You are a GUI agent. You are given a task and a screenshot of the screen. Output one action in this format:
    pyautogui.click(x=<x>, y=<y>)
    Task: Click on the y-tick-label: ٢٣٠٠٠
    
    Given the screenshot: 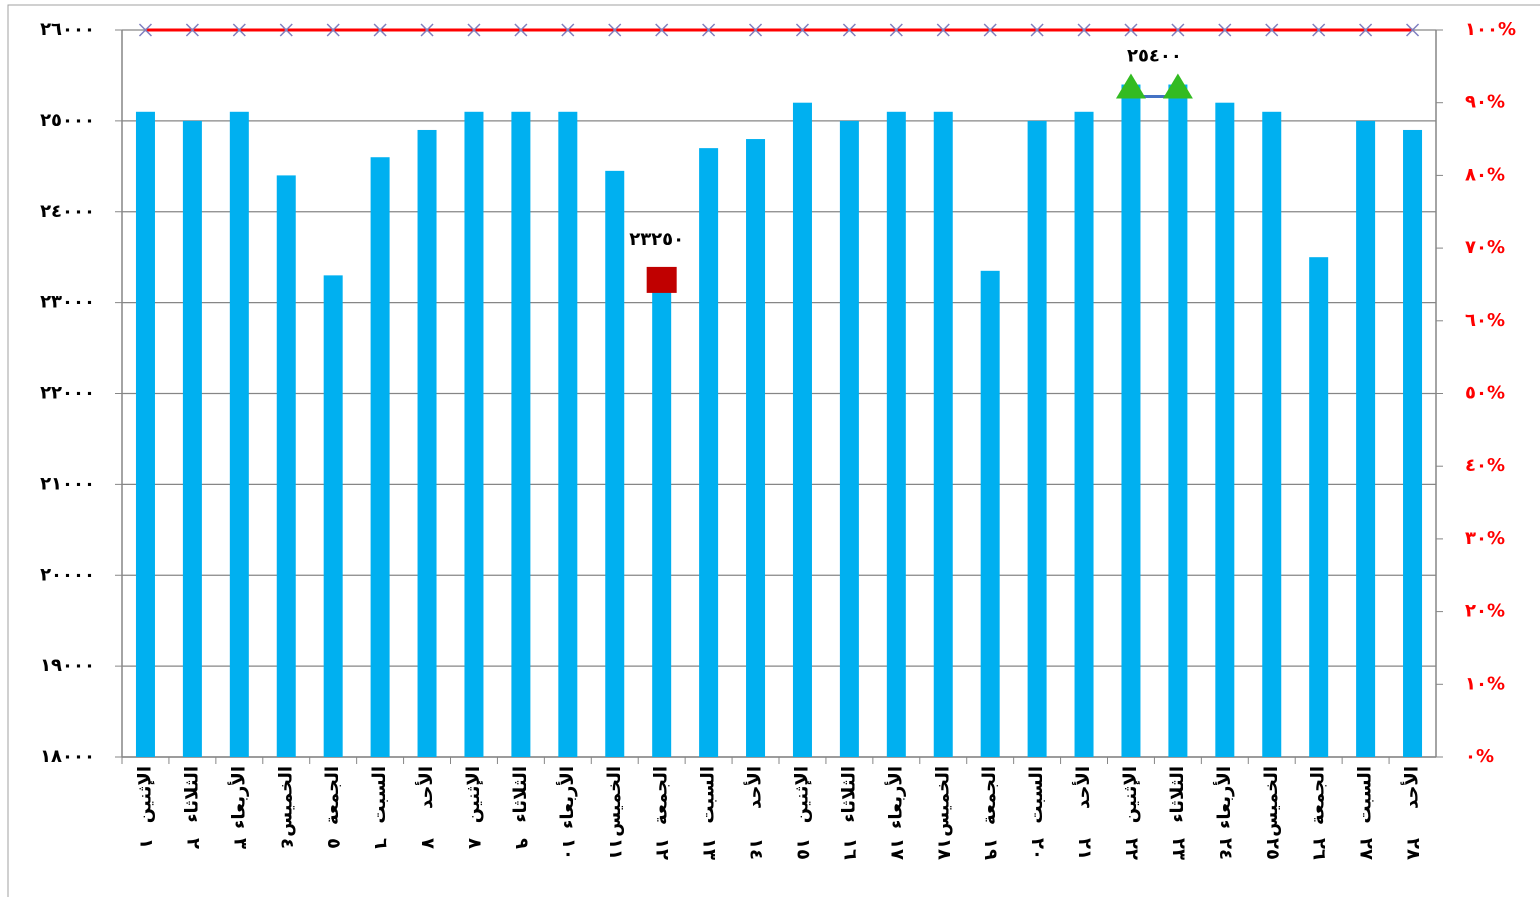 What is the action you would take?
    pyautogui.click(x=67, y=302)
    